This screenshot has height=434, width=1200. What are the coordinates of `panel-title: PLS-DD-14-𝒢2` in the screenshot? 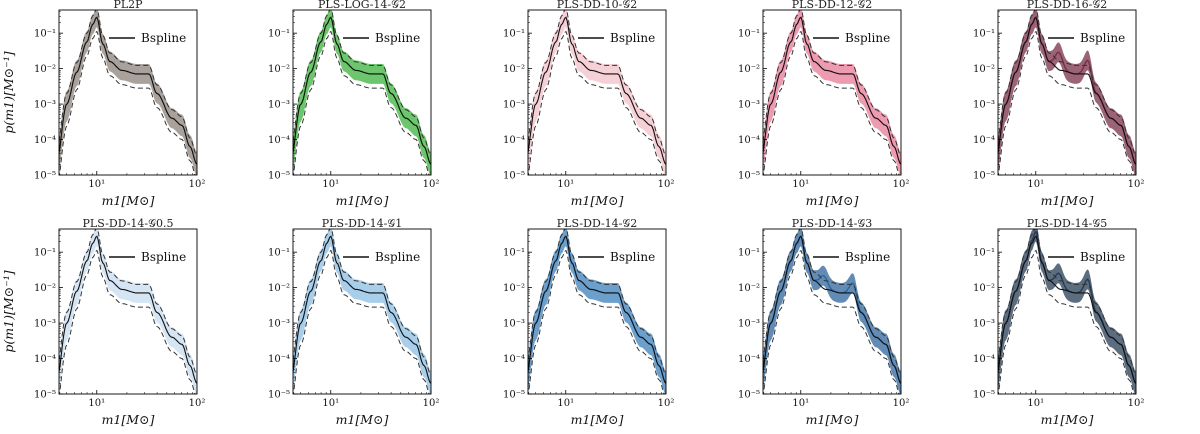 It's located at (597, 223).